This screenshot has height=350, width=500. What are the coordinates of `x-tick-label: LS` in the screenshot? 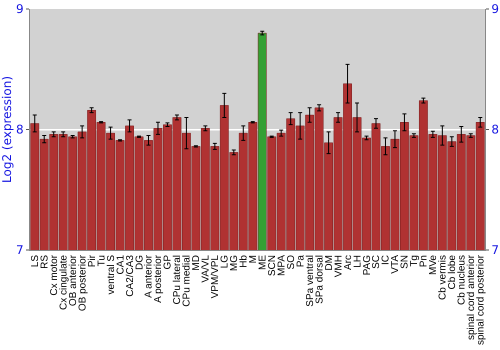 It's located at (35, 261).